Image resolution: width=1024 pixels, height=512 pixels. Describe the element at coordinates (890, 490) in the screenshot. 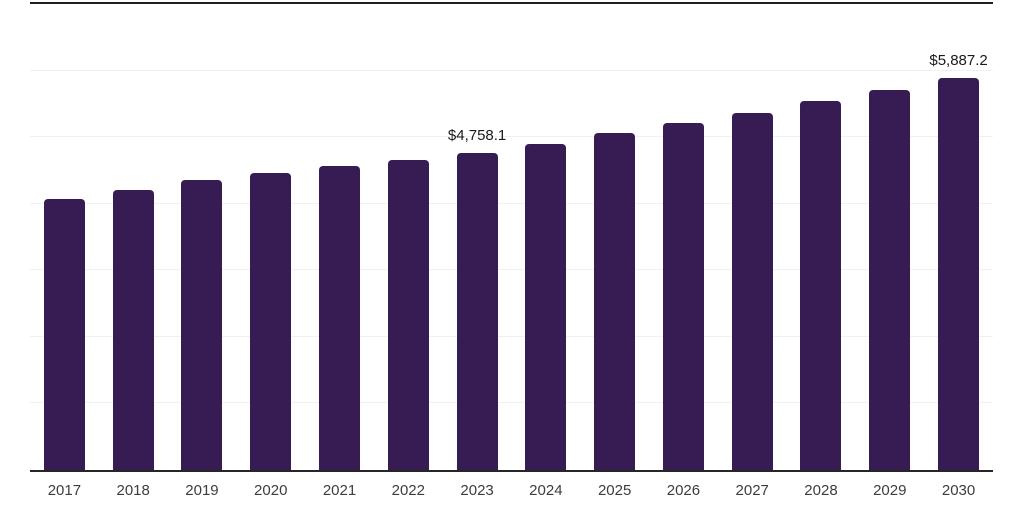

I see `x-tick-2029: 2029` at that location.